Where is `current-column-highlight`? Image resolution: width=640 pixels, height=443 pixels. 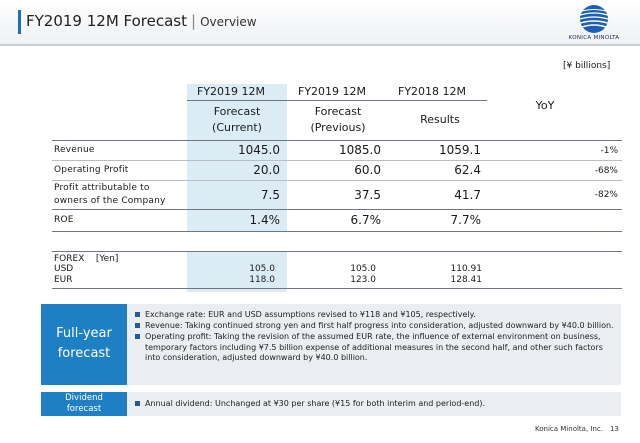 current-column-highlight is located at coordinates (237, 157).